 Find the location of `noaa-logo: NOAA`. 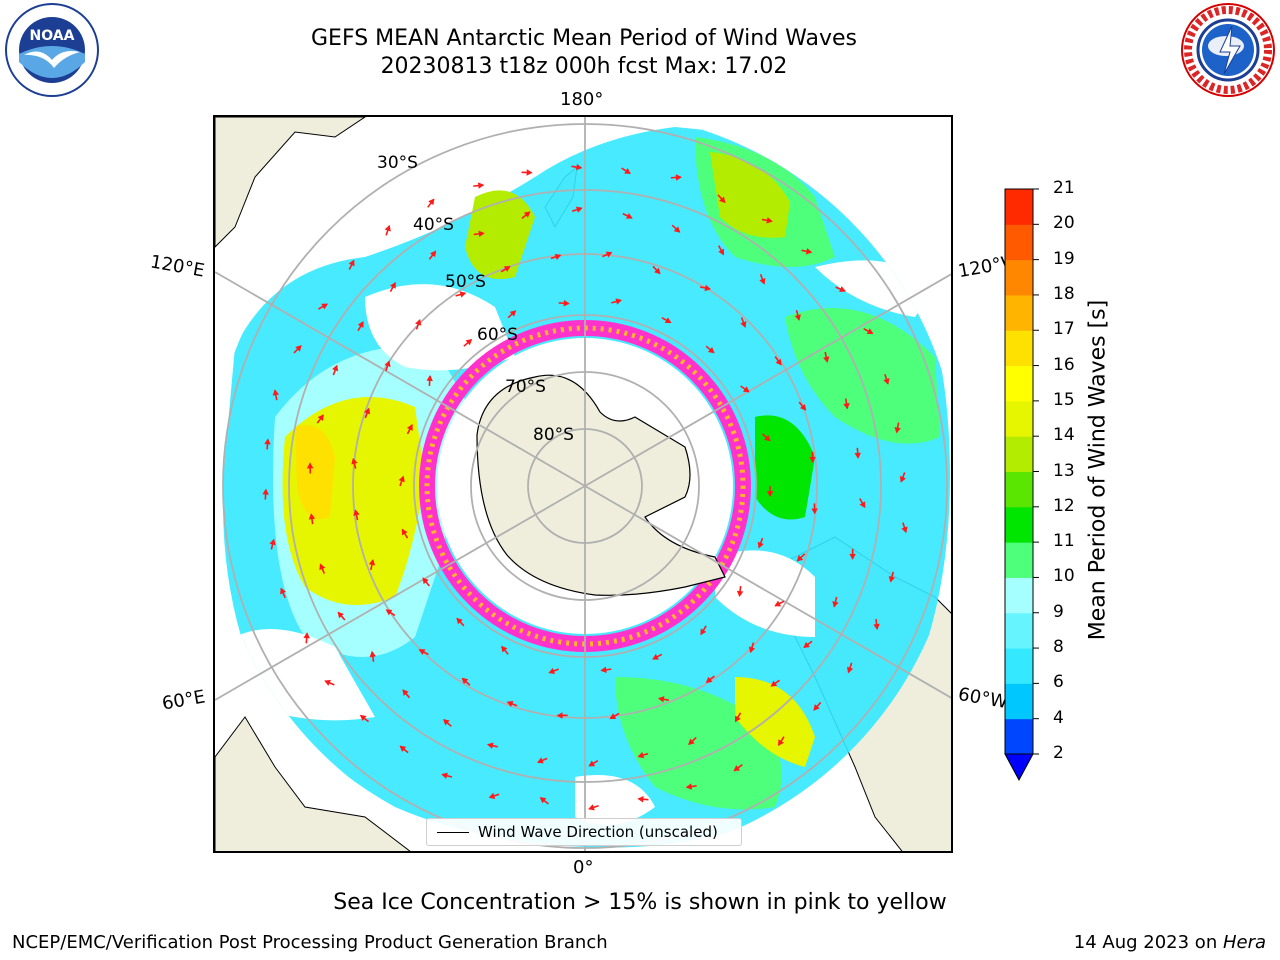

noaa-logo: NOAA is located at coordinates (52, 50).